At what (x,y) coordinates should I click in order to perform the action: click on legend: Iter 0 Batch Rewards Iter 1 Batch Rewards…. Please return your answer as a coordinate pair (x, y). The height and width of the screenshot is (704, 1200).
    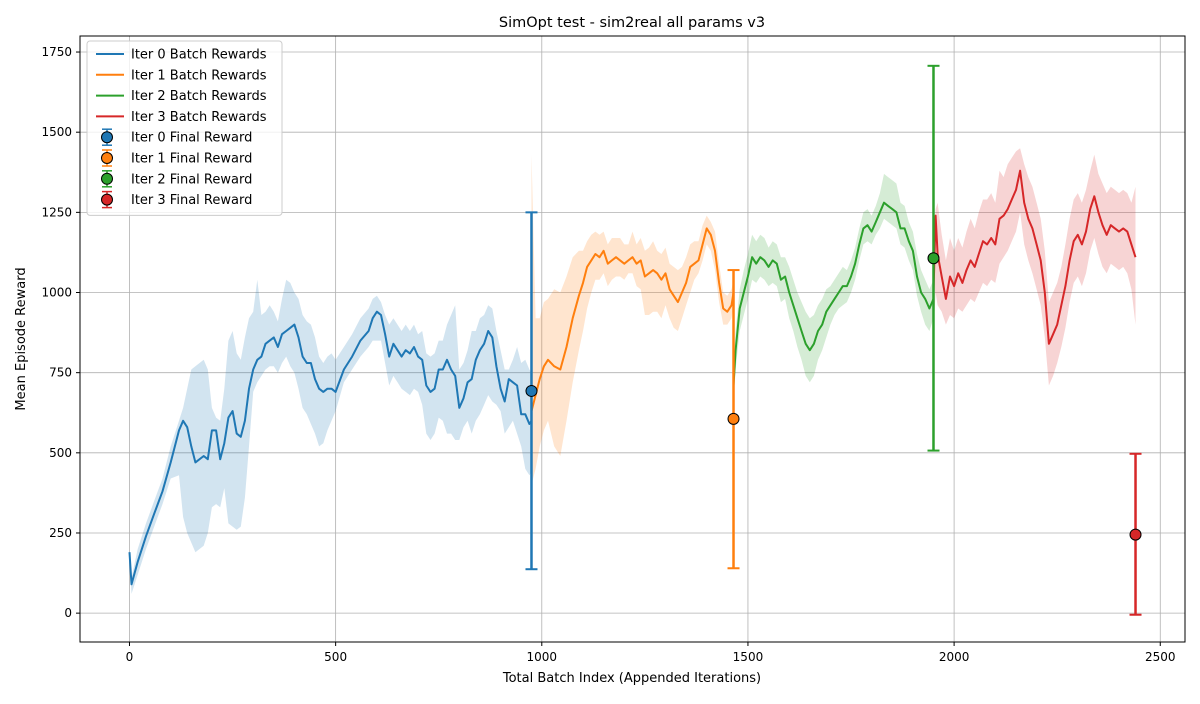
    Looking at the image, I should click on (184, 128).